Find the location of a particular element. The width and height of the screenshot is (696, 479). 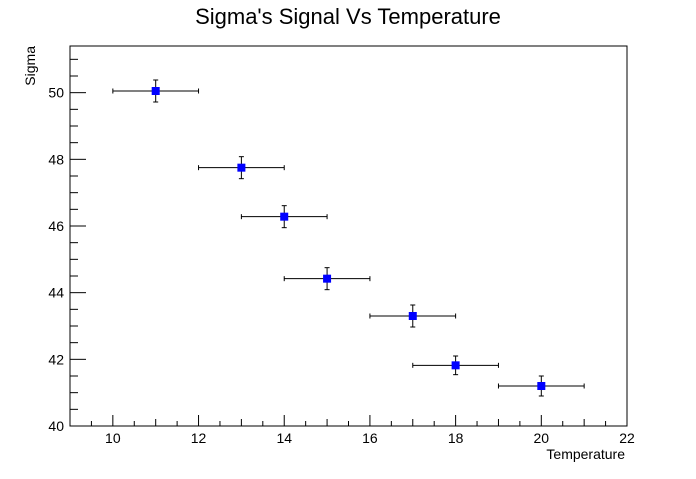

y-tick-label: 46 is located at coordinates (56, 226).